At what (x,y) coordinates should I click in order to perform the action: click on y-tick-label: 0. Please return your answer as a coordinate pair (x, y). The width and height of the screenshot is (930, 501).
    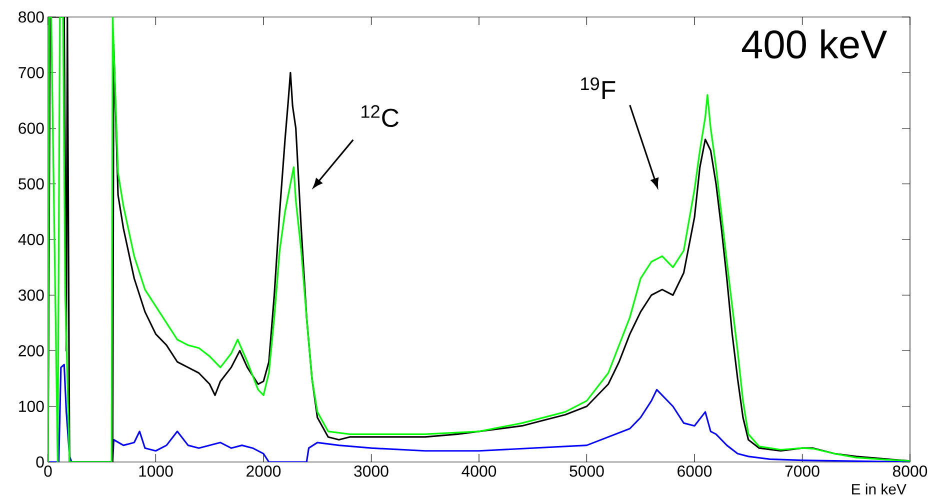
    Looking at the image, I should click on (40, 462).